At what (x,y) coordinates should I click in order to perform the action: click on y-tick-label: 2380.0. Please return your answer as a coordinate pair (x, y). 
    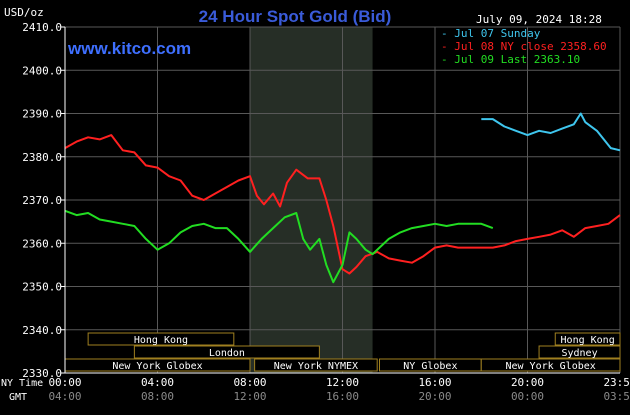
    Looking at the image, I should click on (42, 157).